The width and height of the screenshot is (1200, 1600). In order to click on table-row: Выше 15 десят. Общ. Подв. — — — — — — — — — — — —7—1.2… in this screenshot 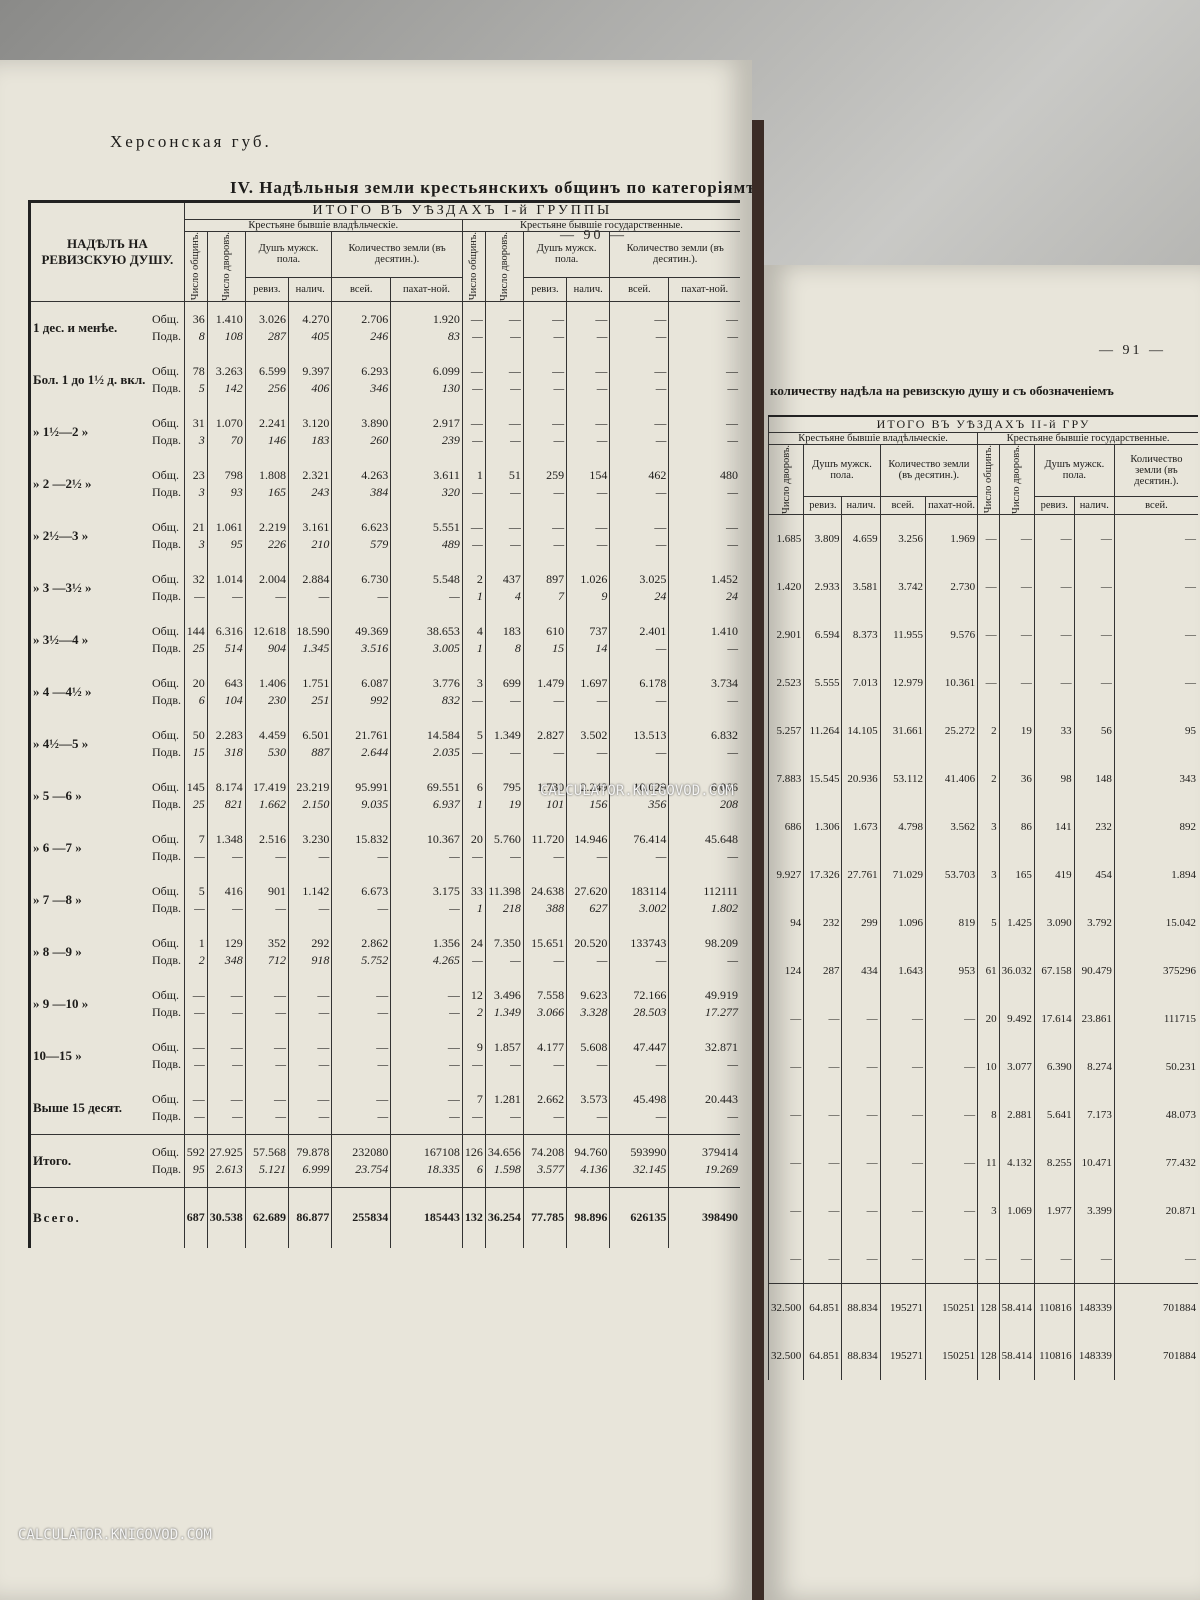, I will do `click(385, 1108)`.